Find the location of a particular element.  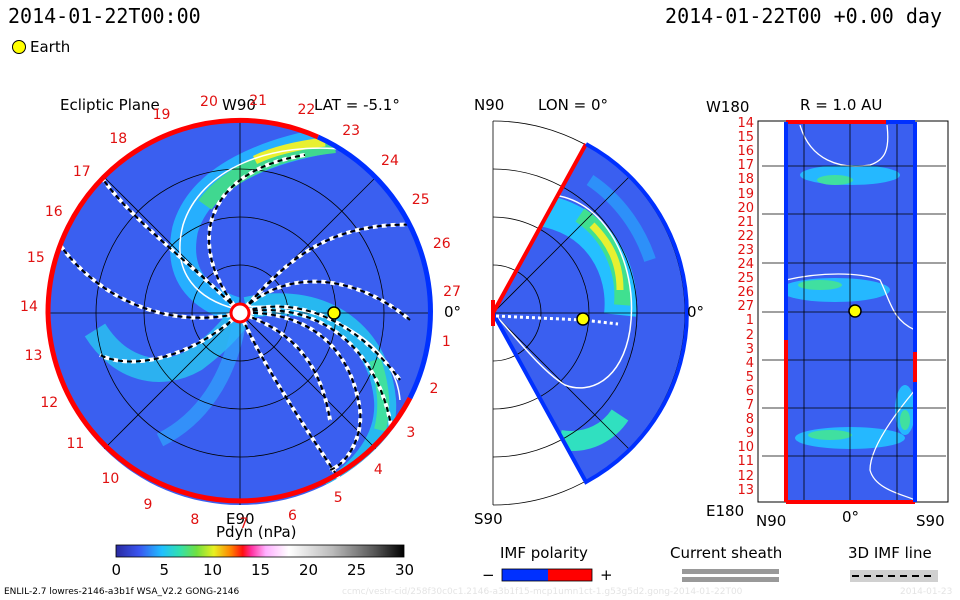

colorbar-label: Pdyn (nPa) is located at coordinates (256, 532).